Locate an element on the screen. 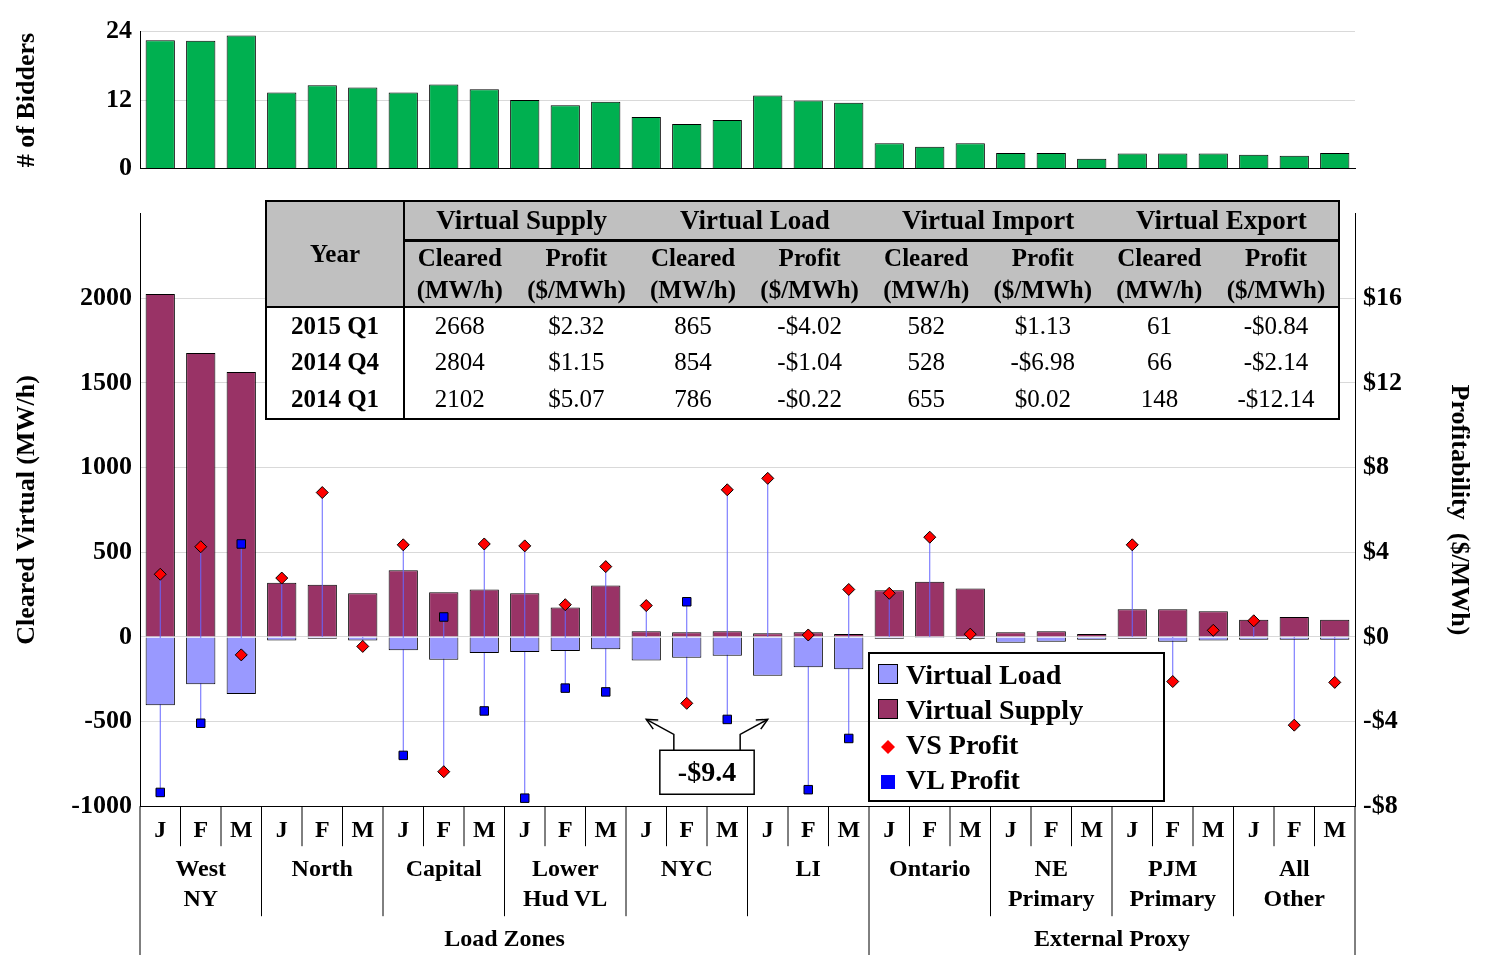  text: 148 is located at coordinates (1159, 398).